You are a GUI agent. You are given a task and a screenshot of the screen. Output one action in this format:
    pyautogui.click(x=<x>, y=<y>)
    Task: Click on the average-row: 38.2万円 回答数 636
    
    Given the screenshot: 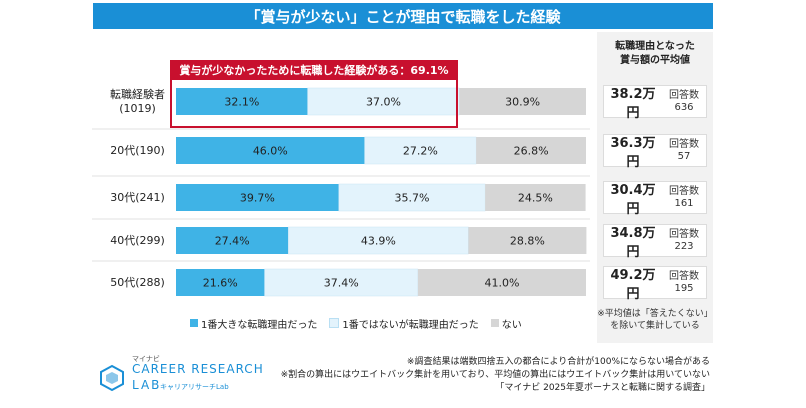 What is the action you would take?
    pyautogui.click(x=655, y=103)
    